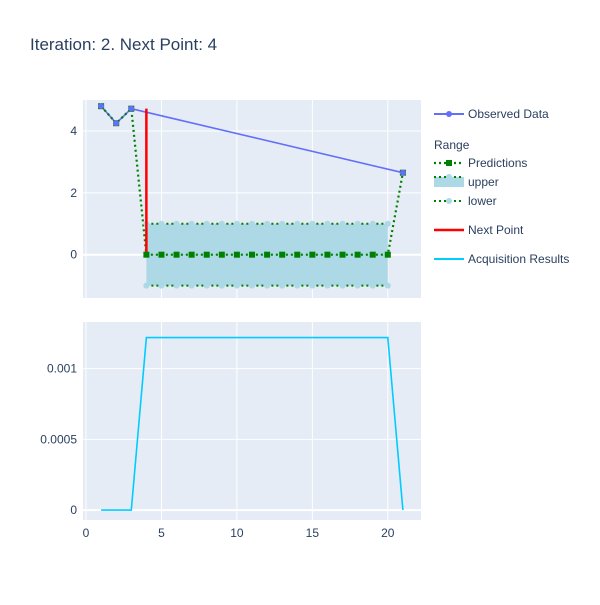 The height and width of the screenshot is (605, 600). Describe the element at coordinates (58, 439) in the screenshot. I see `y-tick-label: 0.0005` at that location.